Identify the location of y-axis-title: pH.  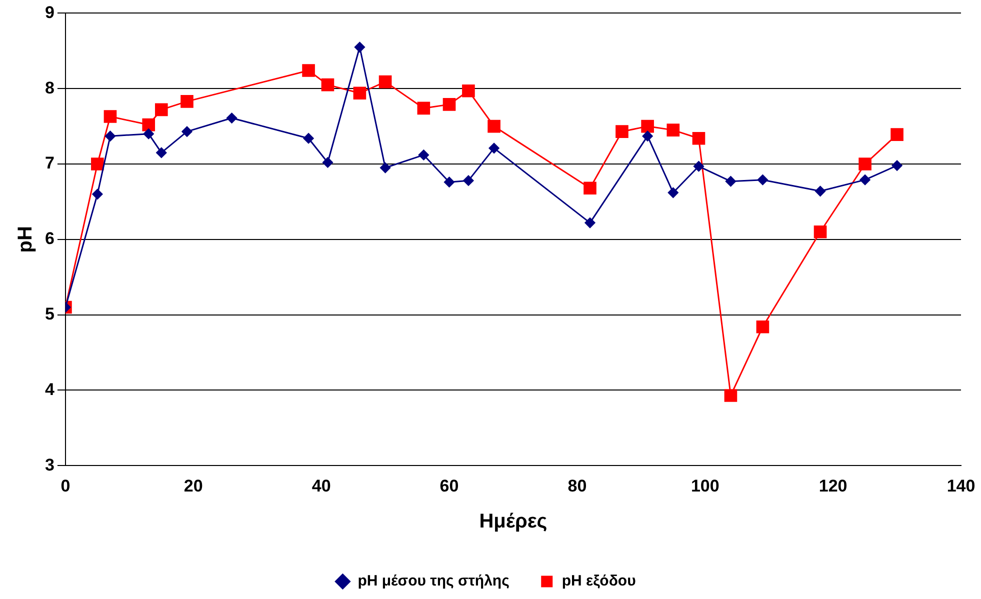
(25, 239).